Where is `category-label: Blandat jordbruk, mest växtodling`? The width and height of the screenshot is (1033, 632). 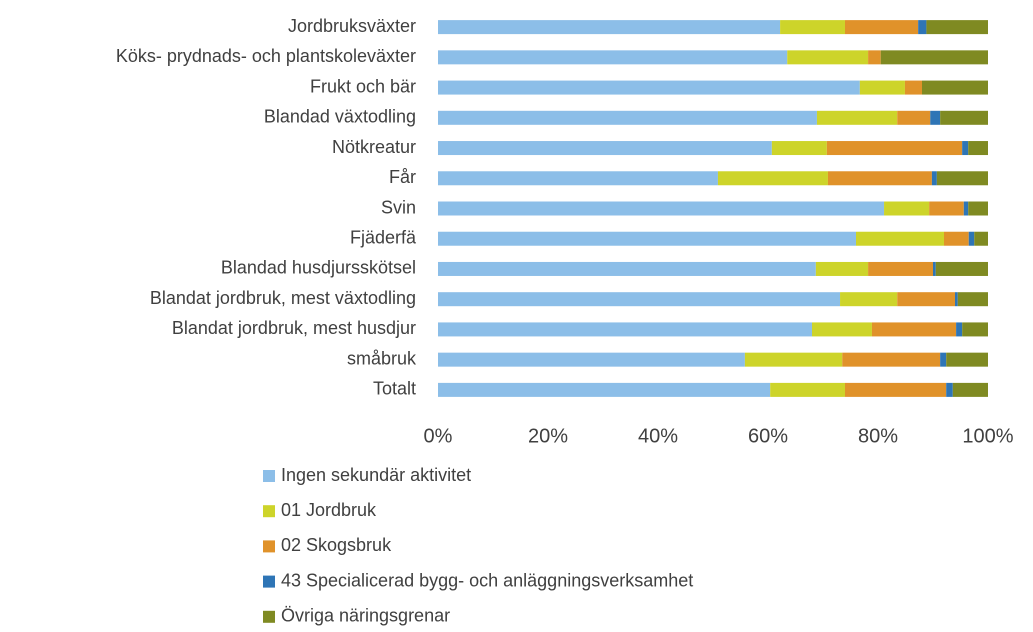 category-label: Blandat jordbruk, mest växtodling is located at coordinates (283, 298).